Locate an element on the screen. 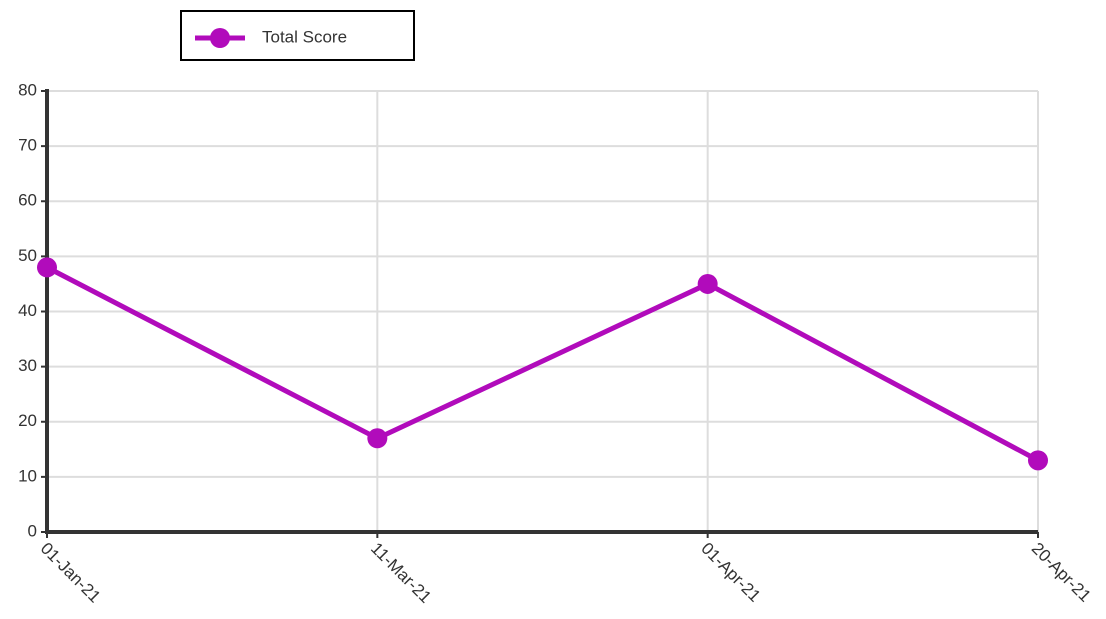 The height and width of the screenshot is (619, 1106). y-tick-label: 50 is located at coordinates (27, 255).